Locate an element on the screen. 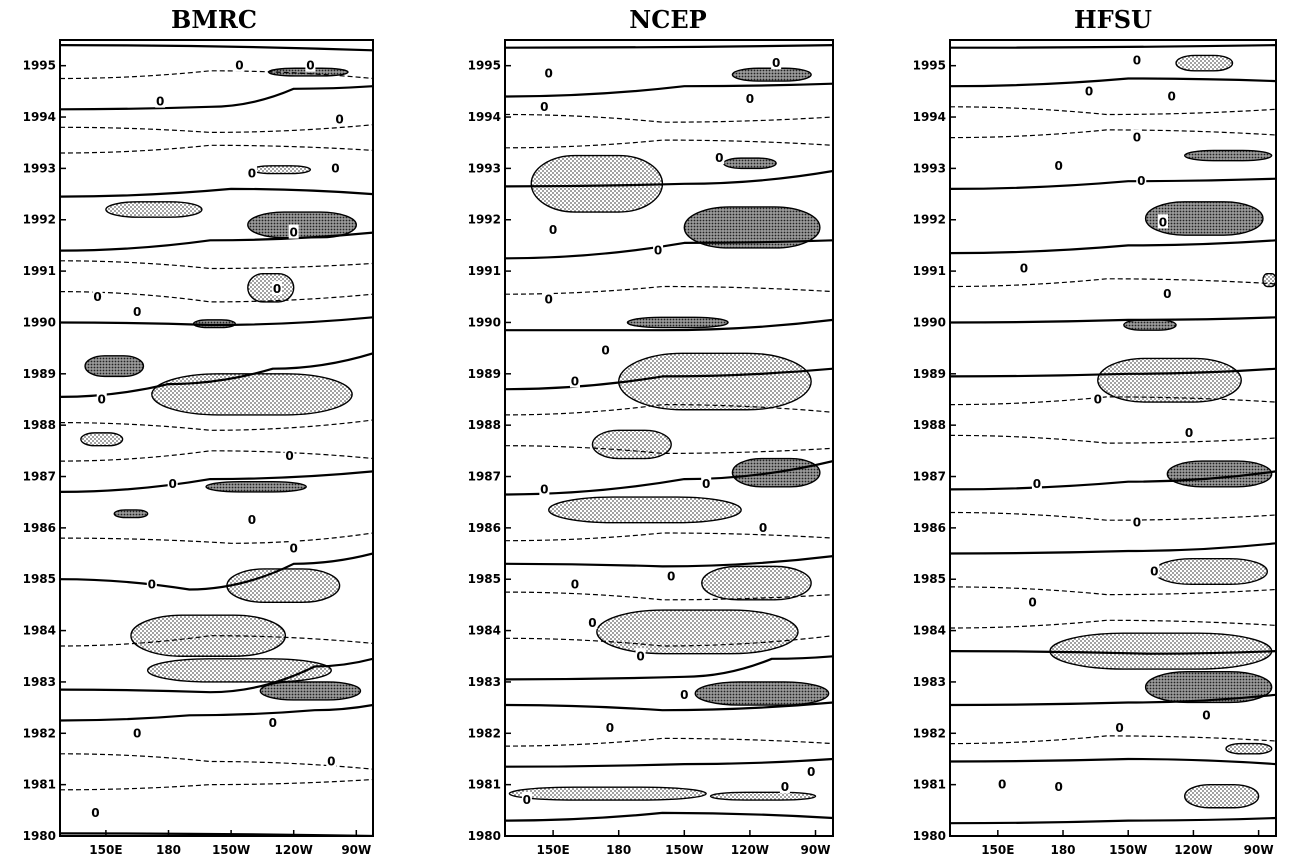 The image size is (1306, 862). x-tick-label: 150E is located at coordinates (997, 850).